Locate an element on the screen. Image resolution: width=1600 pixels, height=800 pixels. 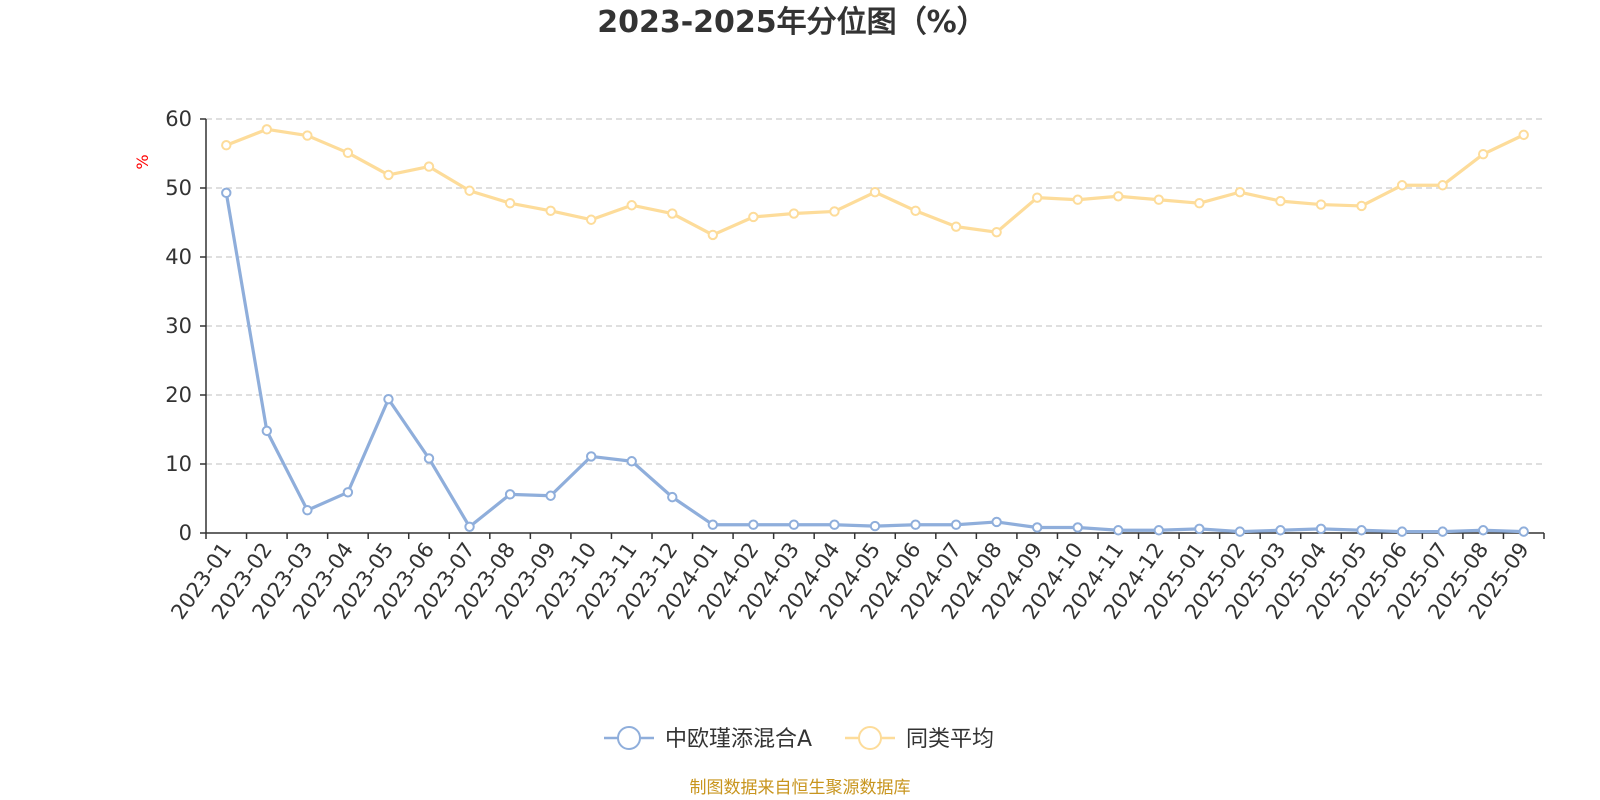
y-tick-label: 10 is located at coordinates (178, 464).